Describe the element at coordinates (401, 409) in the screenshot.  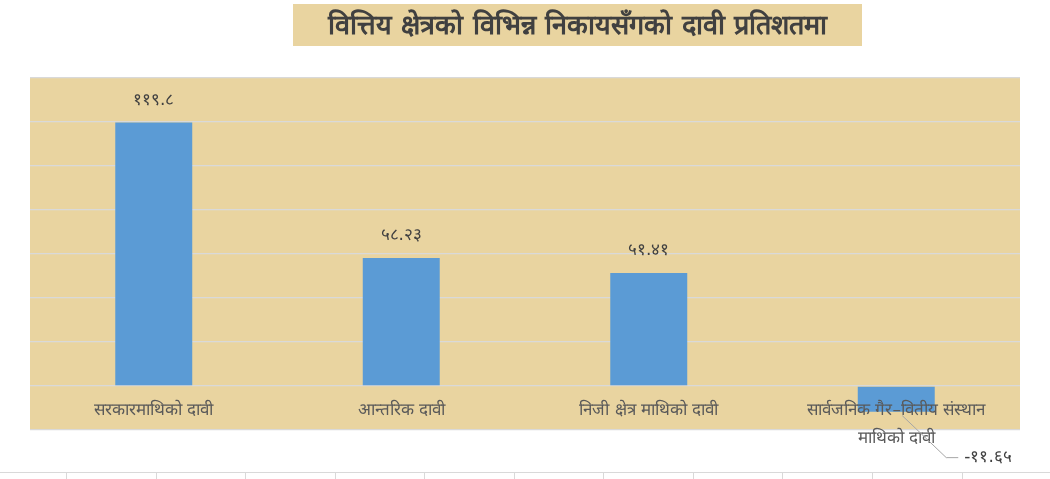
I see `x-tick-label: आन्तरिक दावी` at that location.